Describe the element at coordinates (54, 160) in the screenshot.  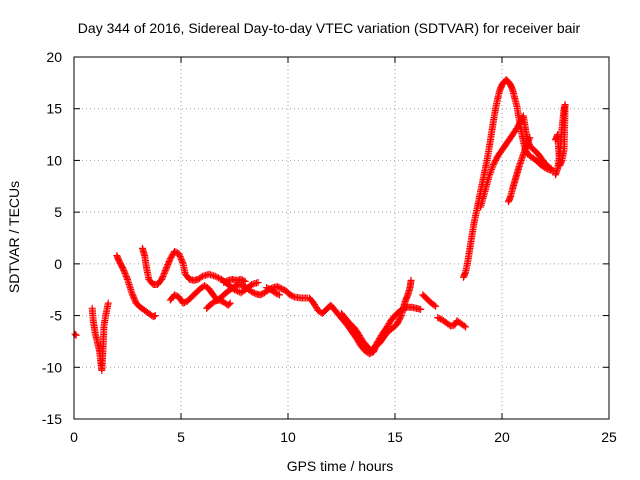
I see `y-tick-label: 10` at that location.